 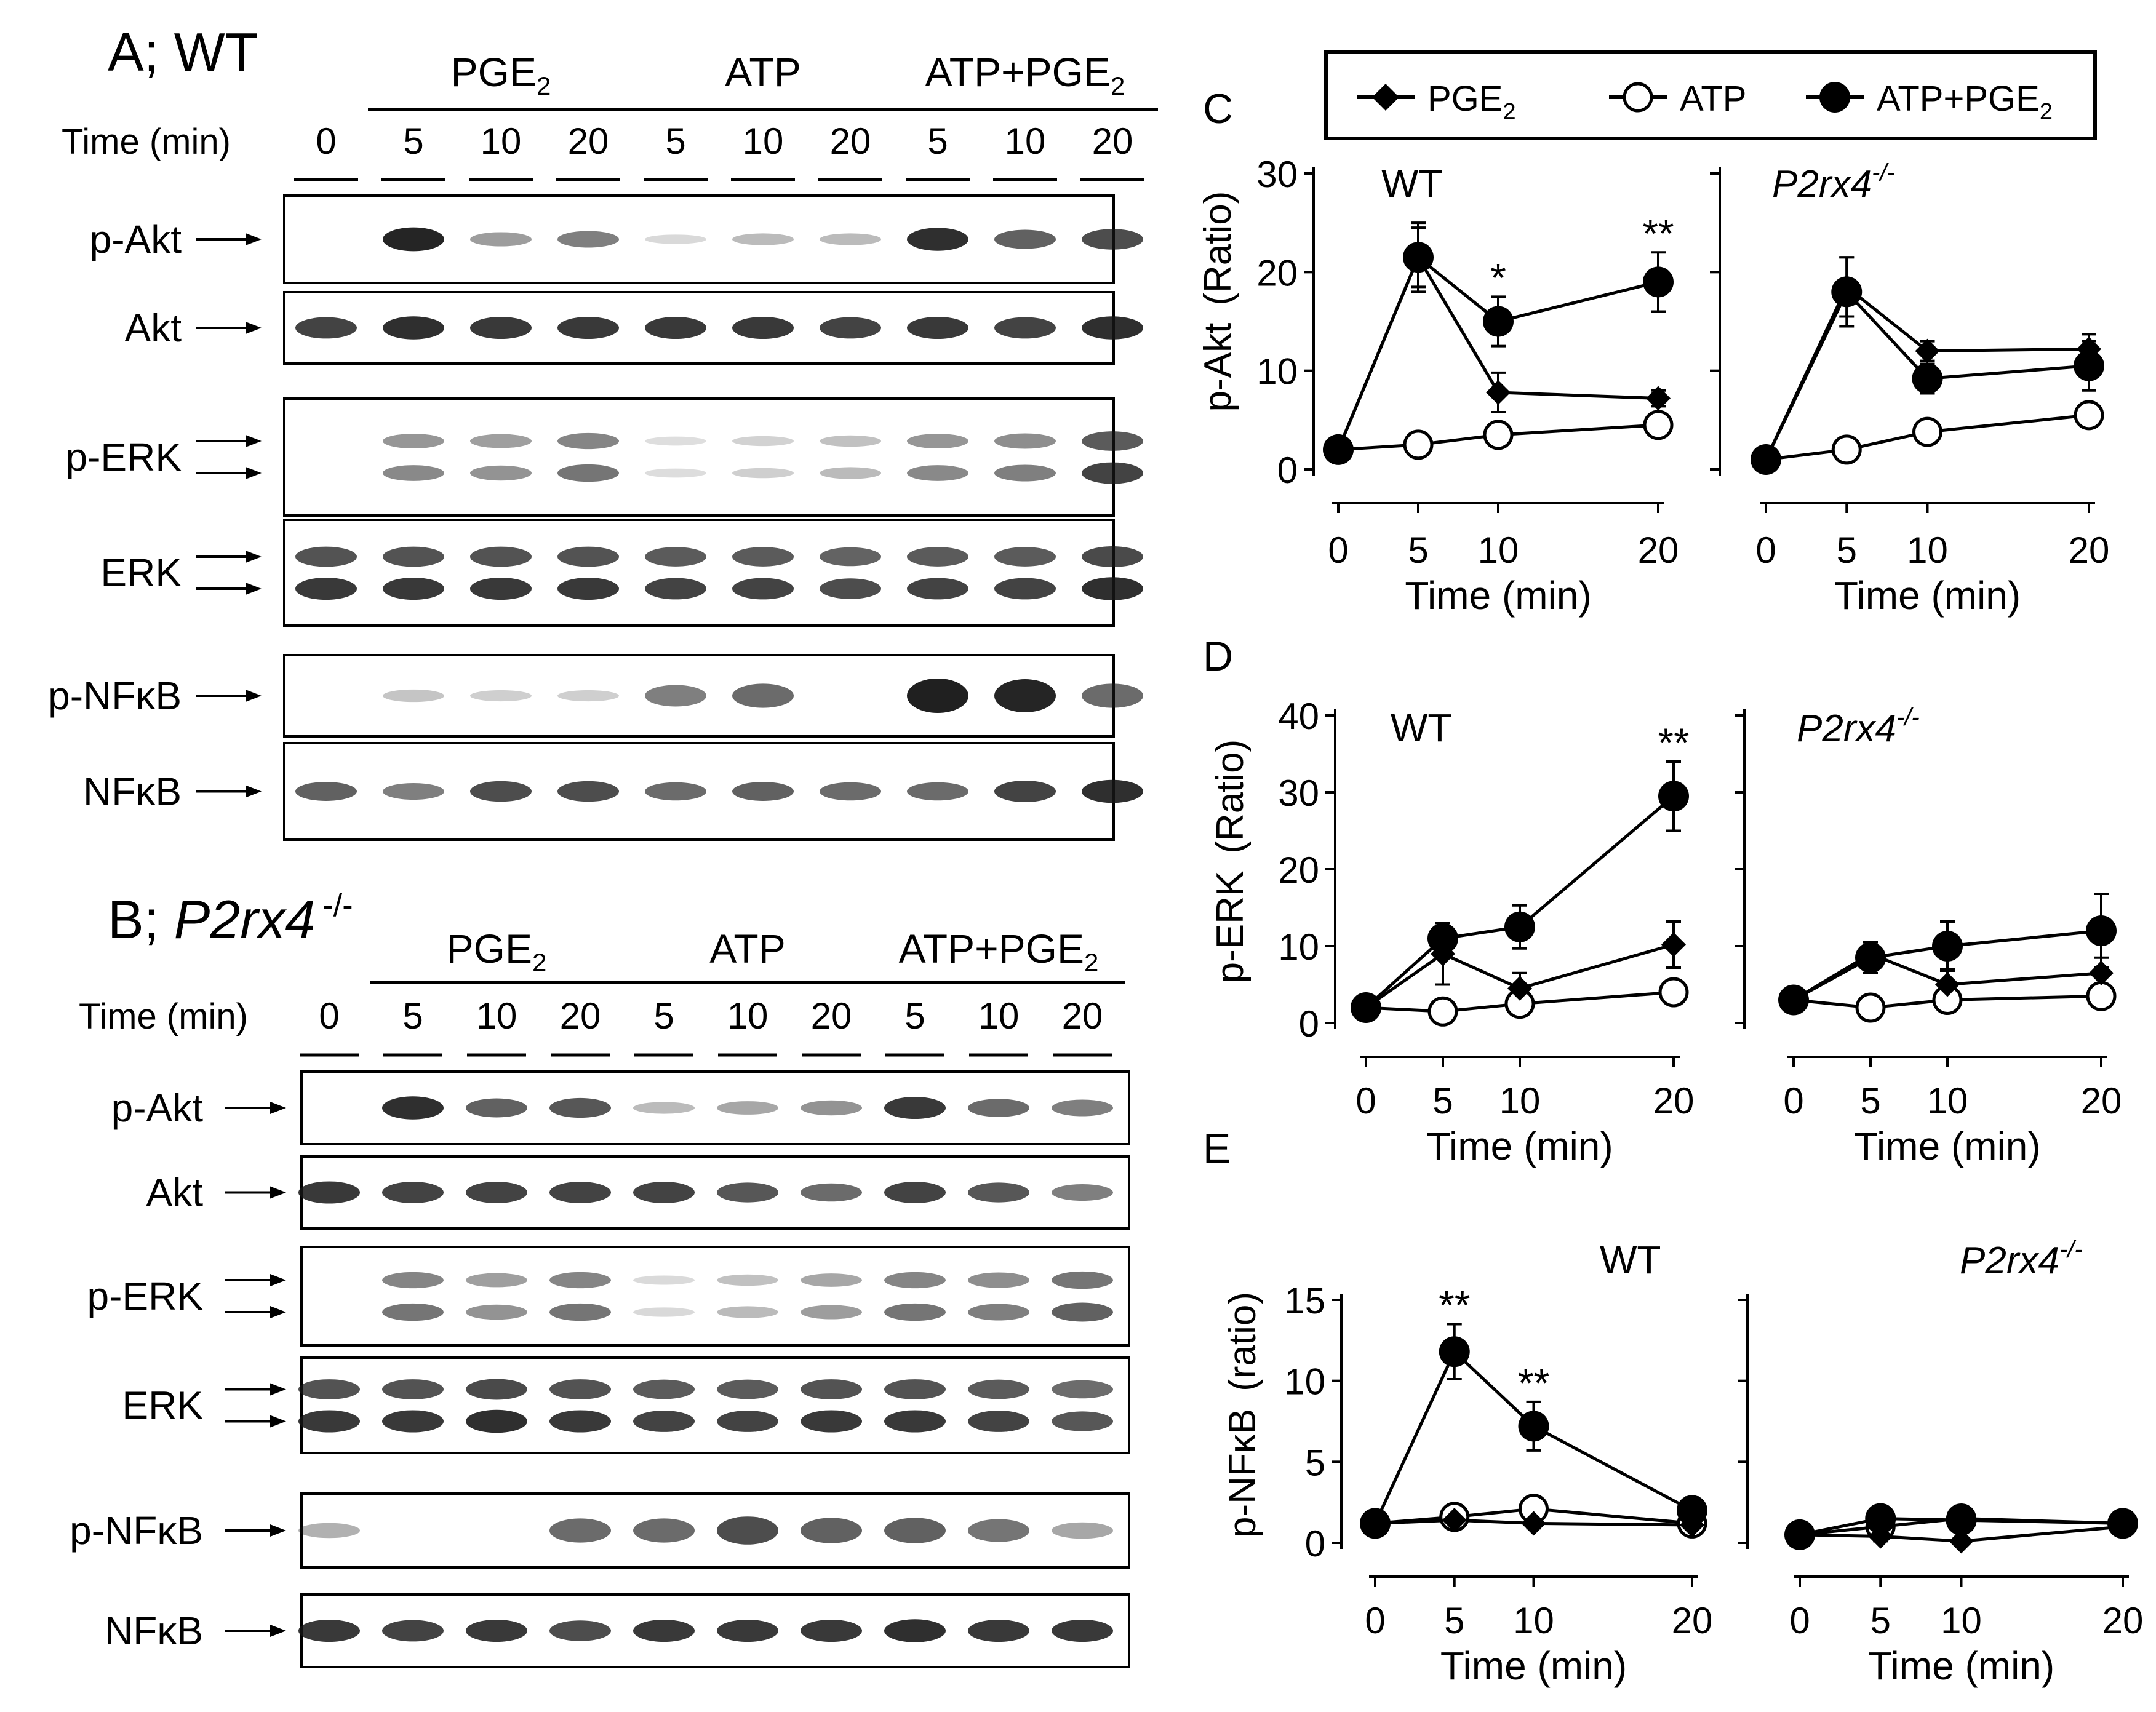 What do you see at coordinates (413, 141) in the screenshot?
I see `lane-time-label: 5` at bounding box center [413, 141].